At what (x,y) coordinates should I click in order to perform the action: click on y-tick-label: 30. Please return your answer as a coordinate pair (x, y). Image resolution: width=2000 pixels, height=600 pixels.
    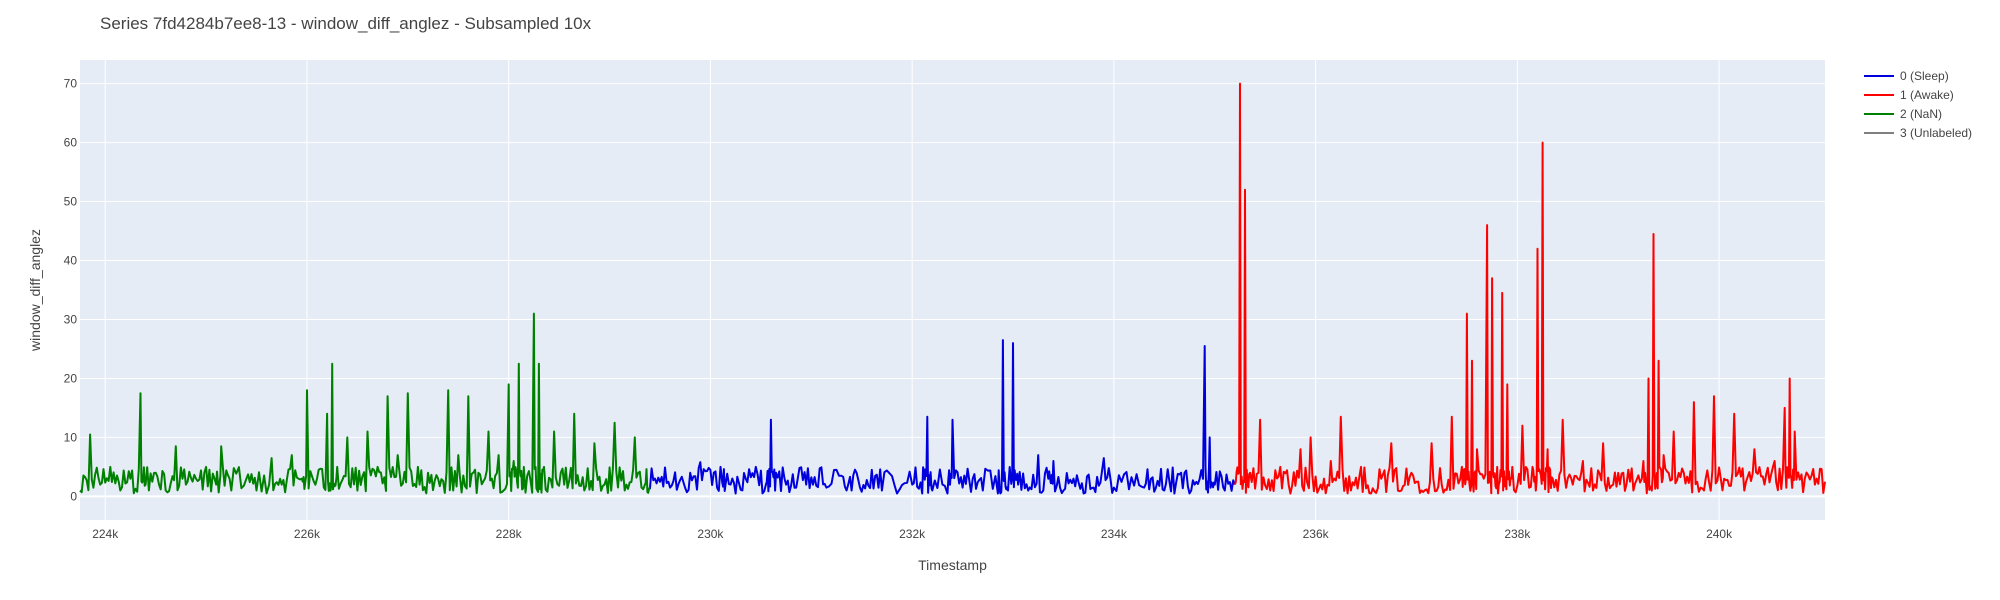
    Looking at the image, I should click on (71, 319).